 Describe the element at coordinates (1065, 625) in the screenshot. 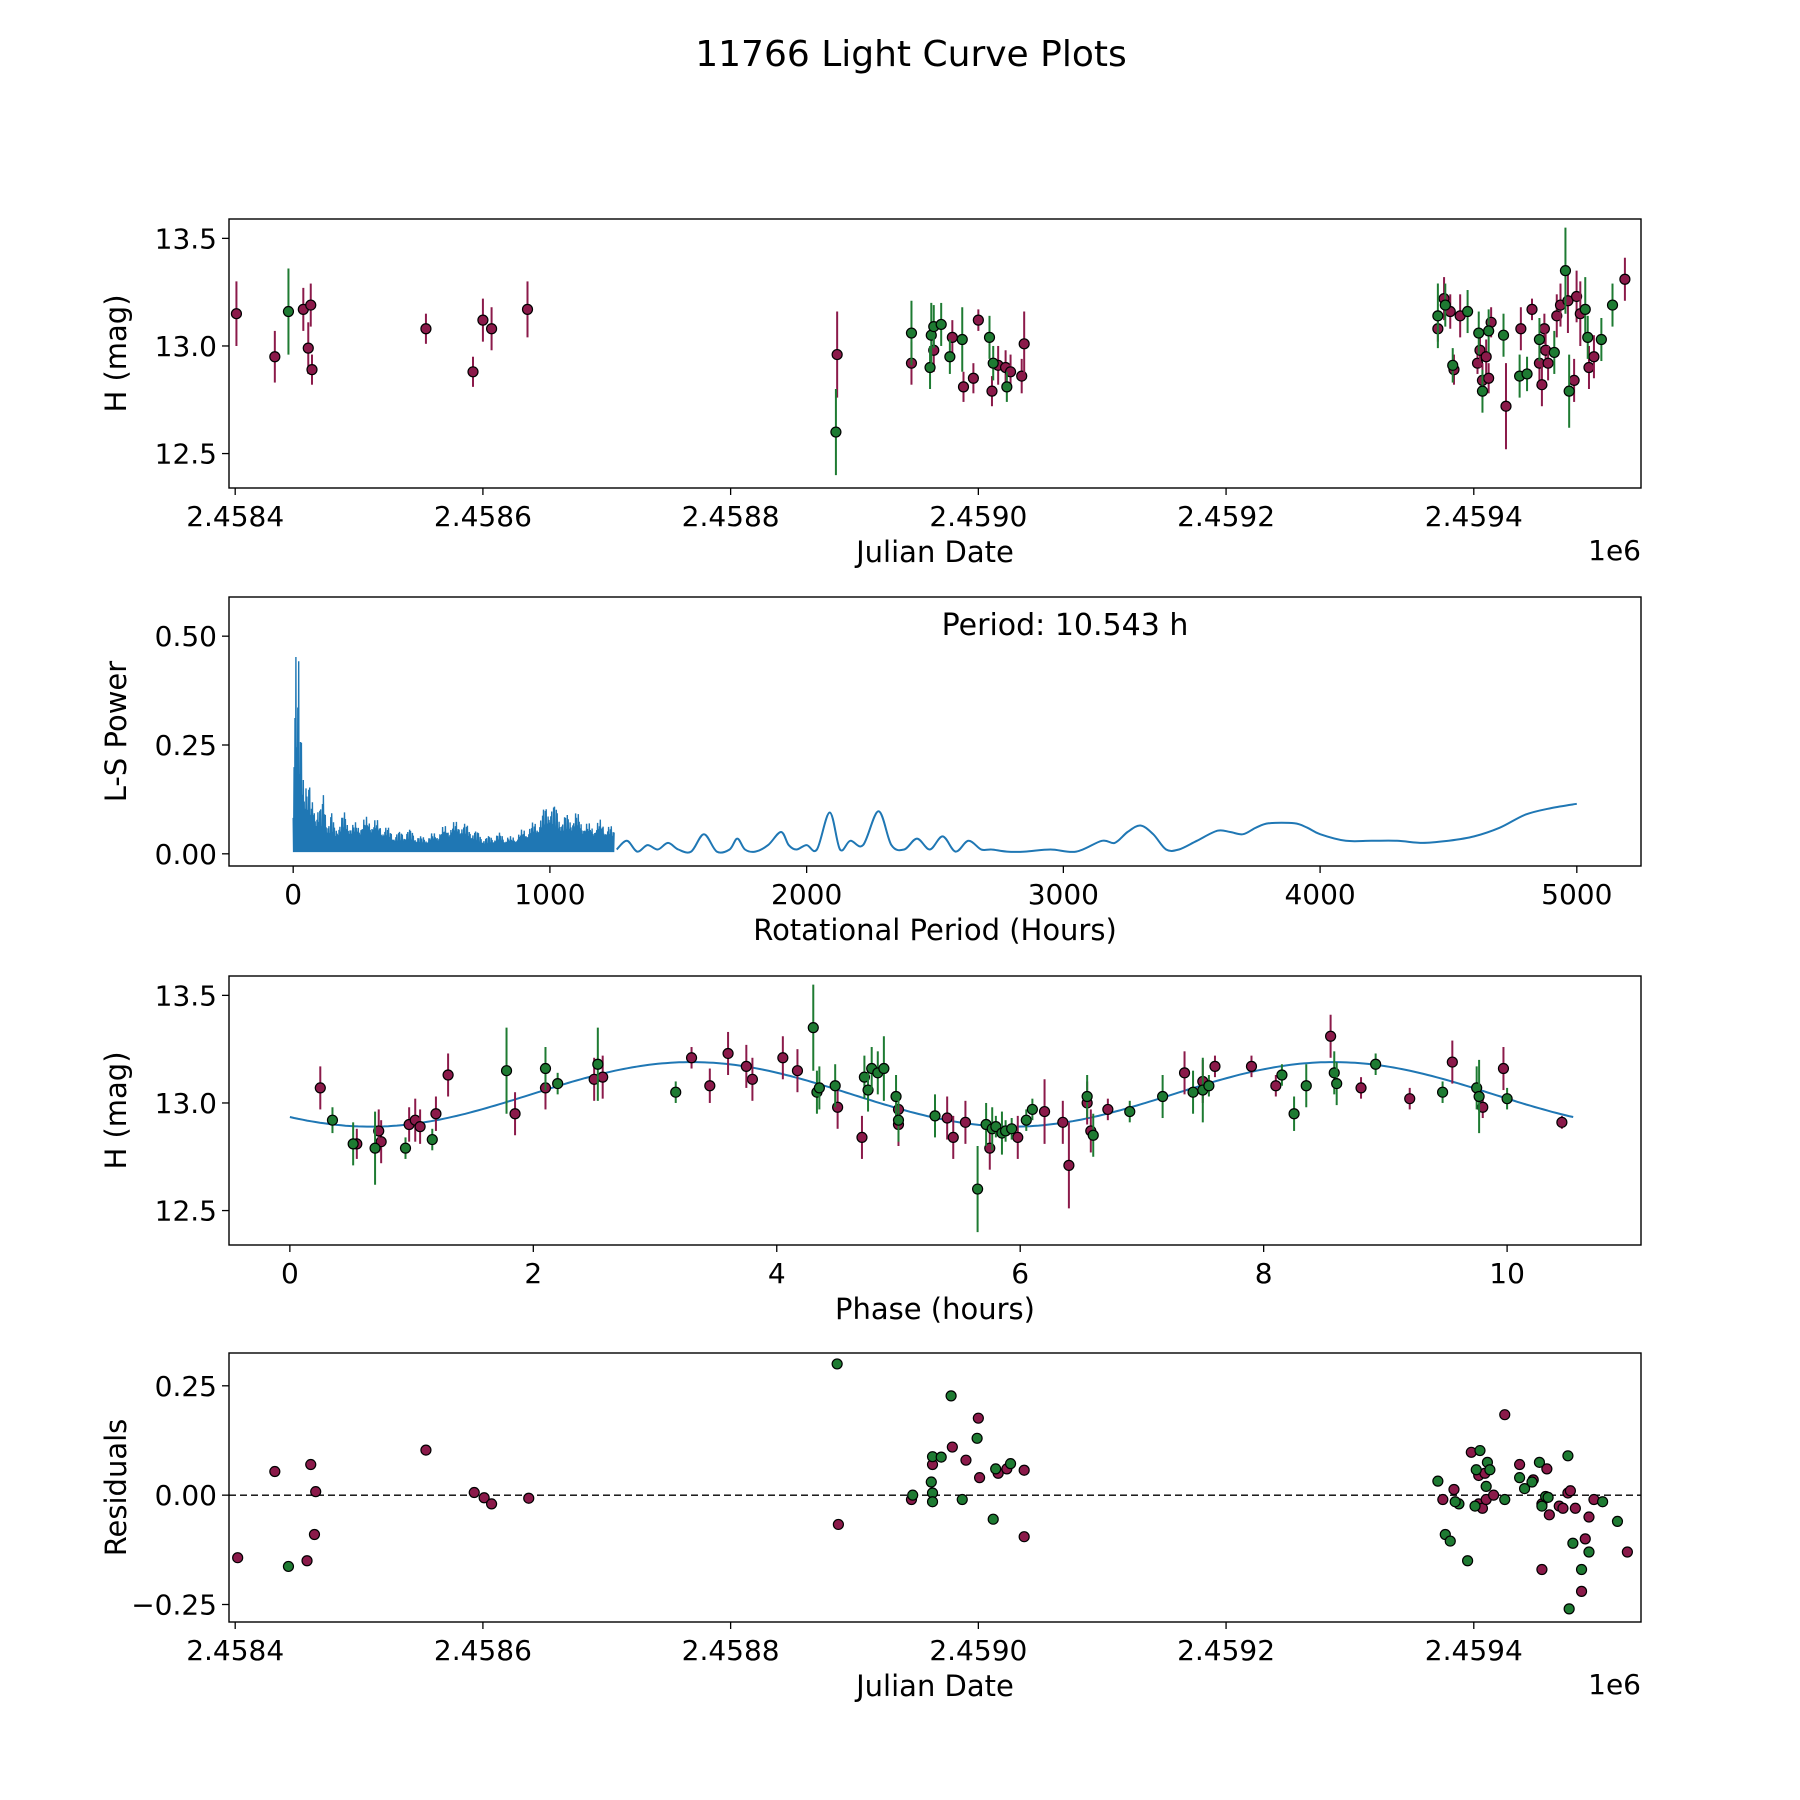

I see `period-annotation: Period: 10.543 h` at that location.